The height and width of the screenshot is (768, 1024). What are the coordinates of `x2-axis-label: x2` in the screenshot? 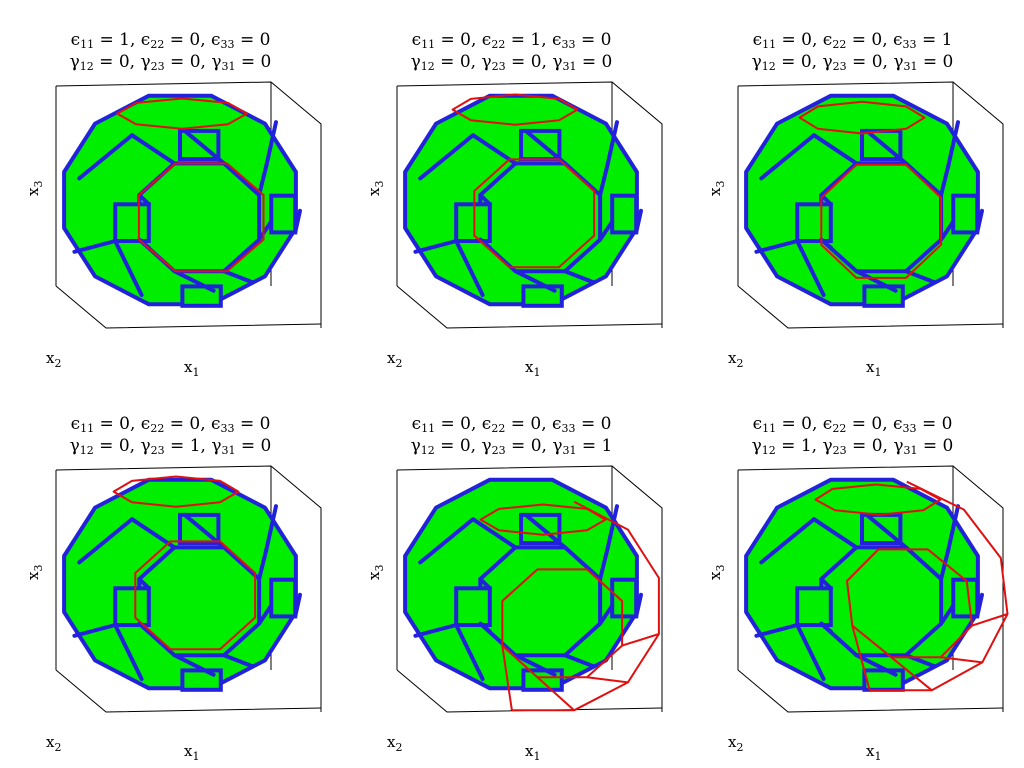 It's located at (394, 743).